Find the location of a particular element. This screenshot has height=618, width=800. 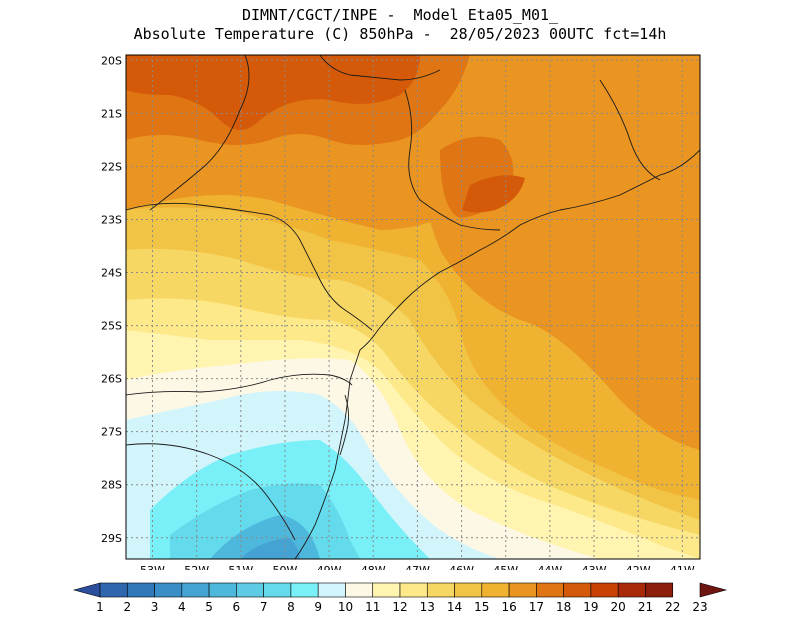

colorbar-label: 20 is located at coordinates (618, 607).